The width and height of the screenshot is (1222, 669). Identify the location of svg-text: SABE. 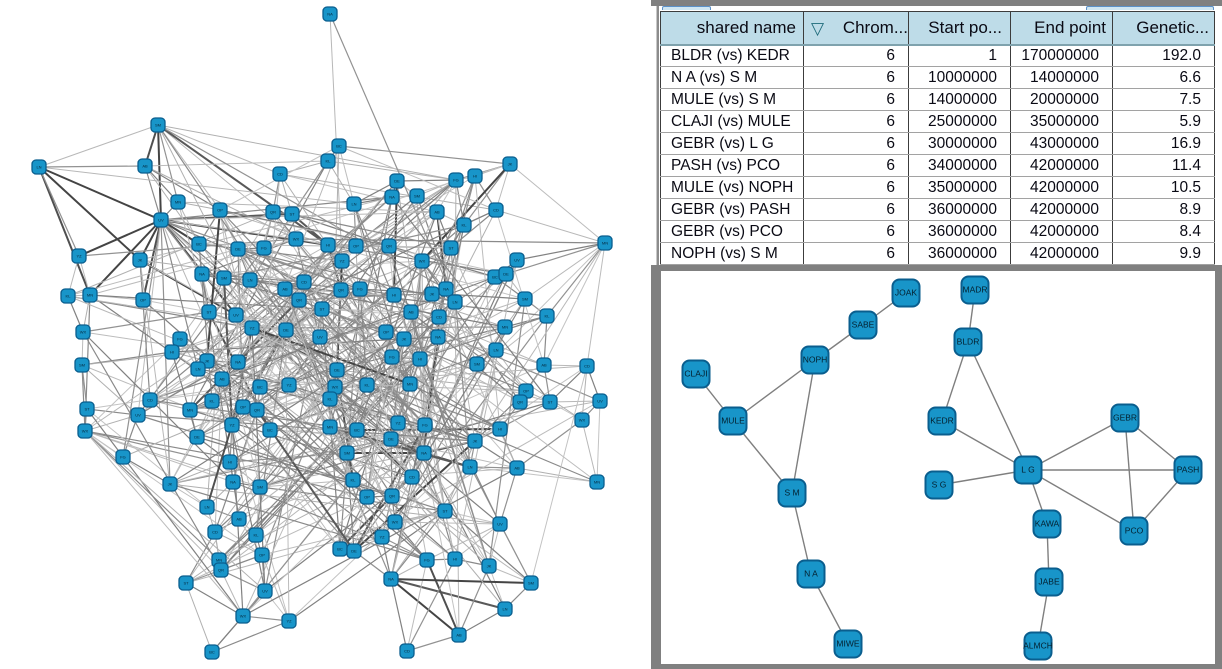
(863, 325).